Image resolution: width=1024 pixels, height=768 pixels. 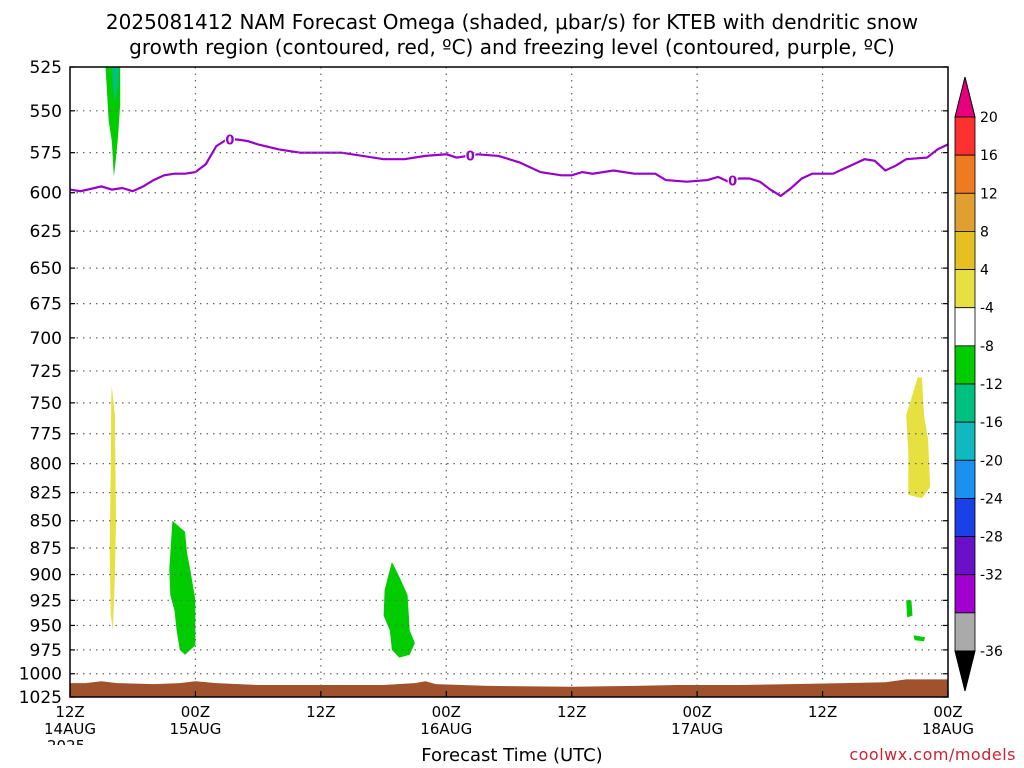 I want to click on x-tick-label-0-0: 12Z, so click(x=69, y=712).